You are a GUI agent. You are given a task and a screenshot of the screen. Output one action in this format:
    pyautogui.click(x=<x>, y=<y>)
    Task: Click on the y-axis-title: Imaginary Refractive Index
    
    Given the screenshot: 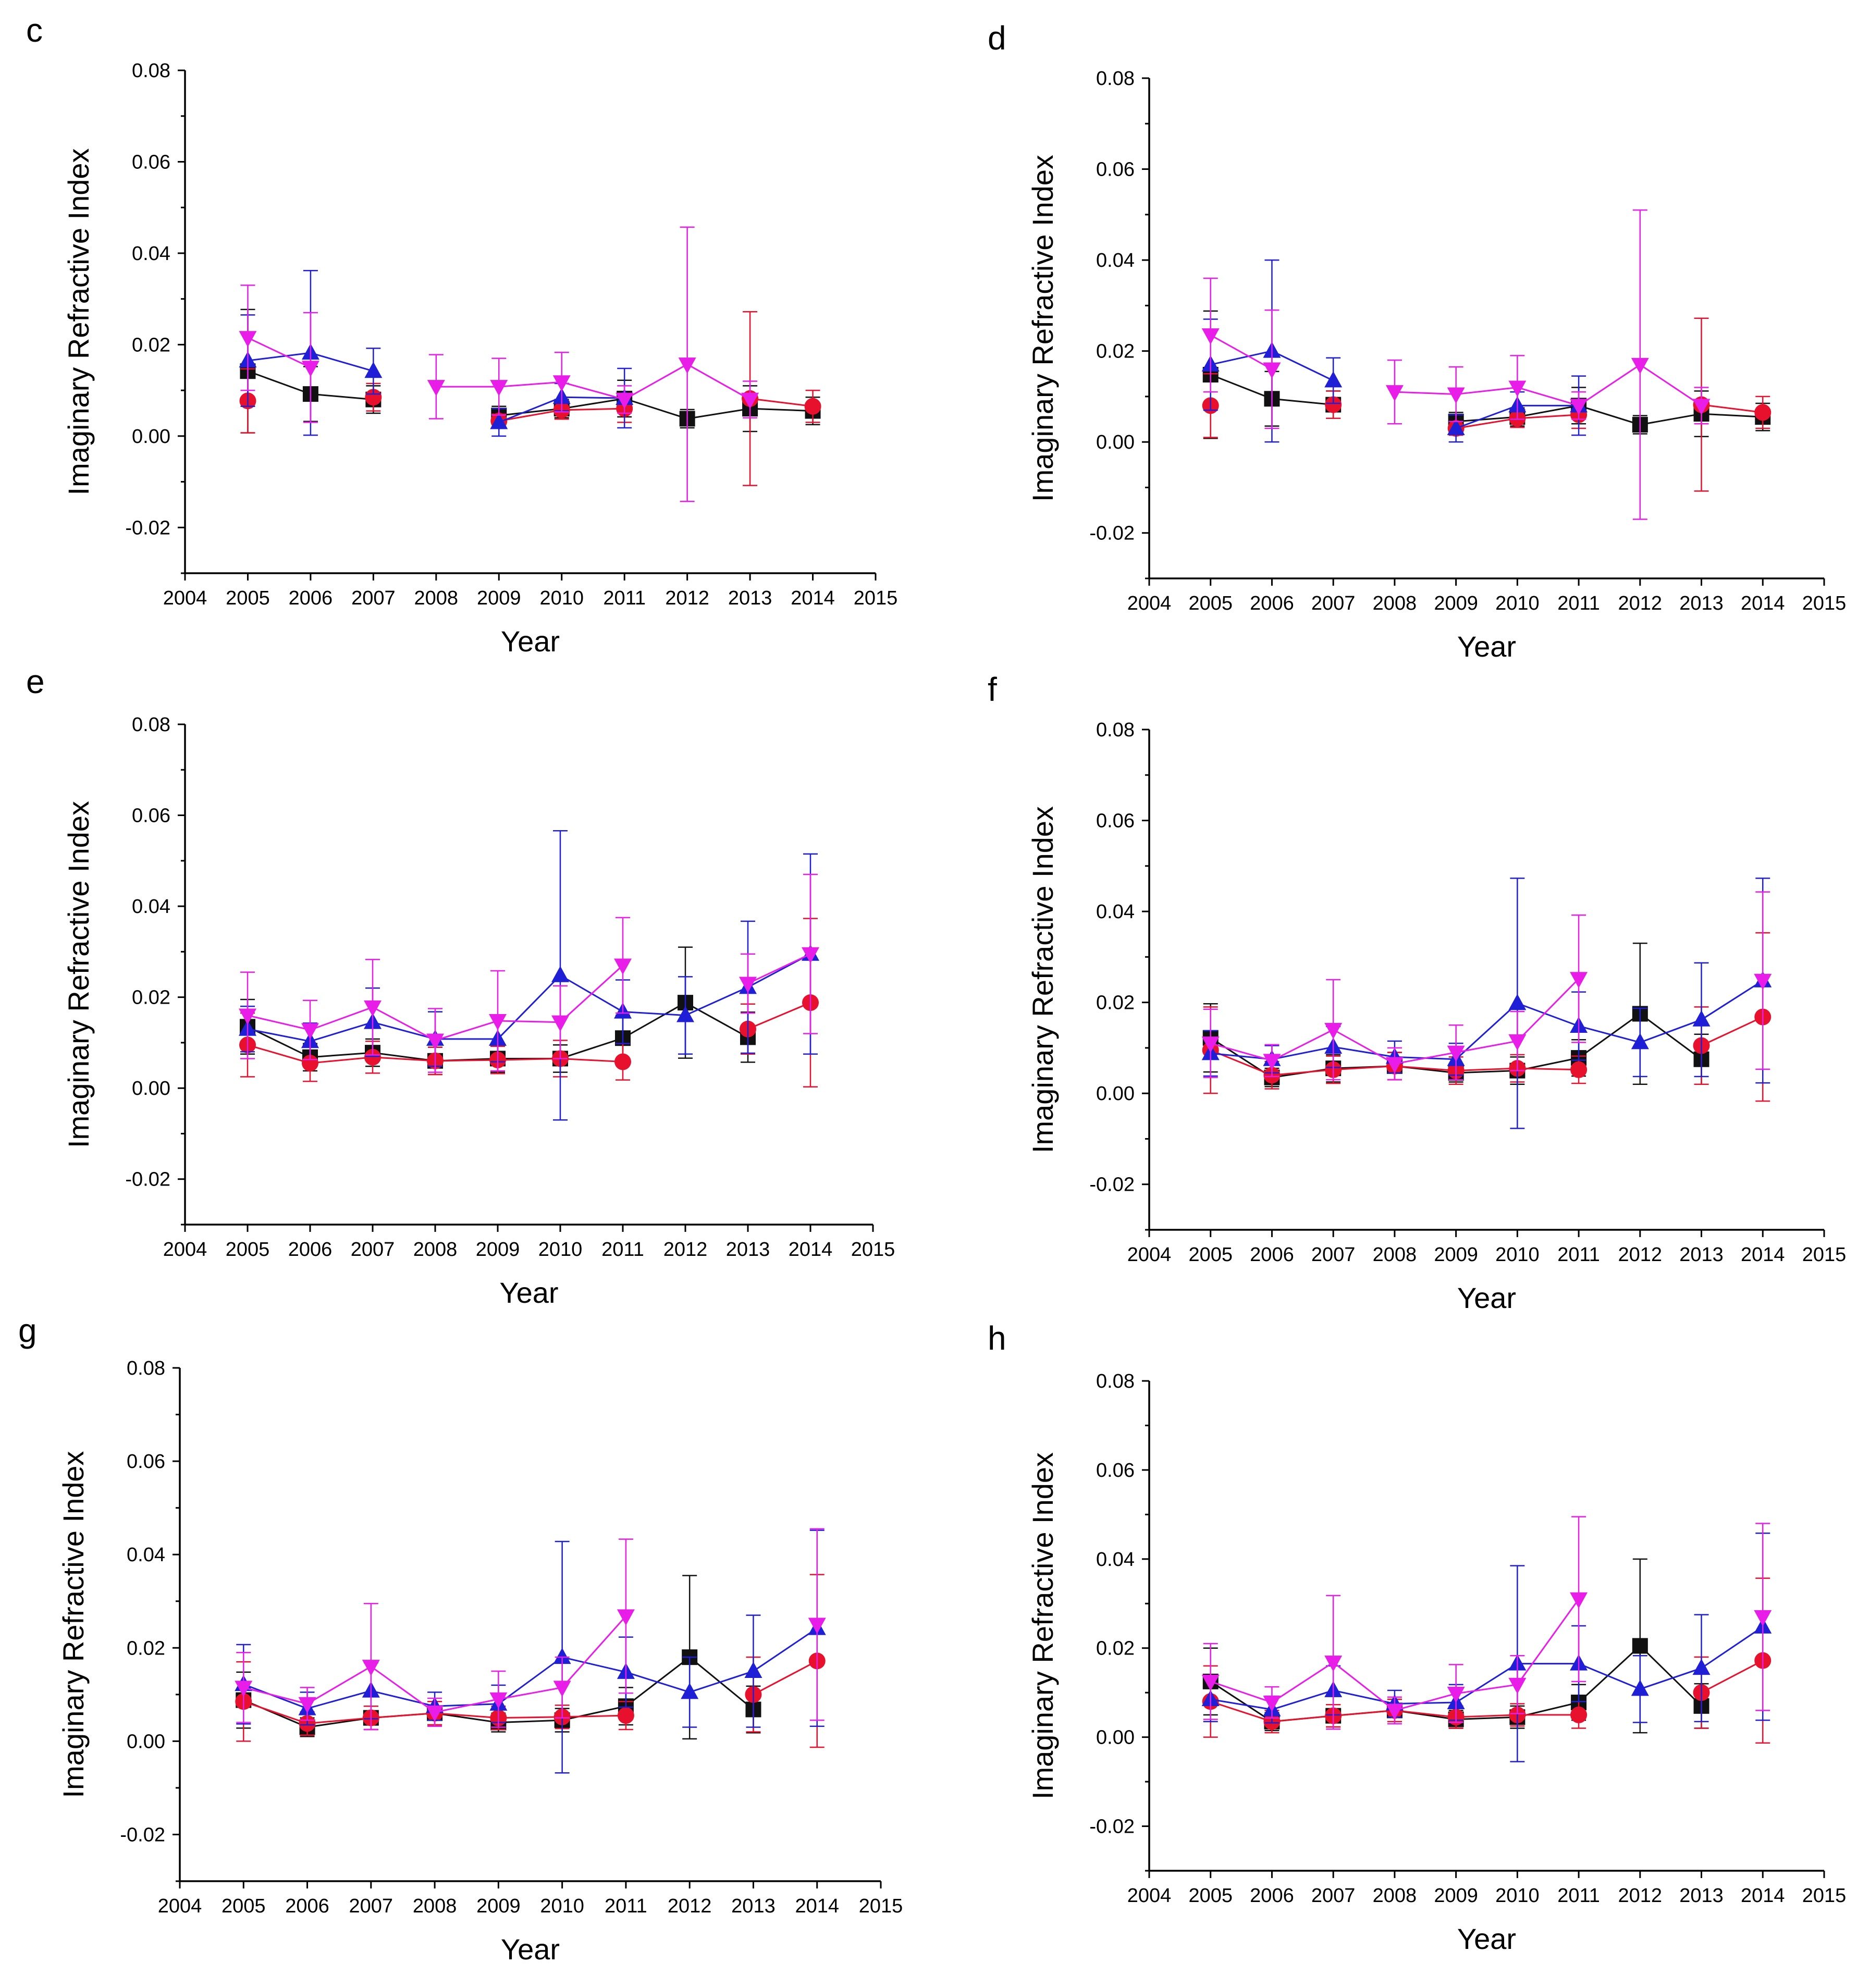 What is the action you would take?
    pyautogui.click(x=1042, y=979)
    